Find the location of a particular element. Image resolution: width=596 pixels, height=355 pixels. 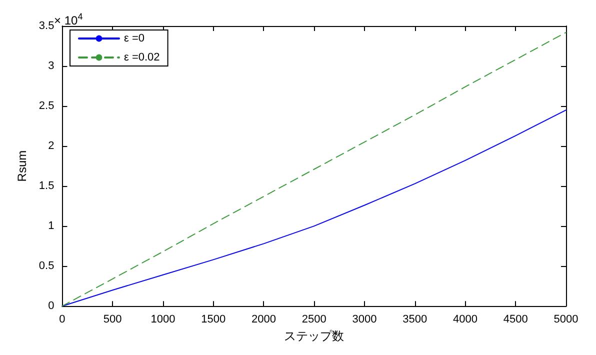

x-tick-label: 500 is located at coordinates (112, 320).